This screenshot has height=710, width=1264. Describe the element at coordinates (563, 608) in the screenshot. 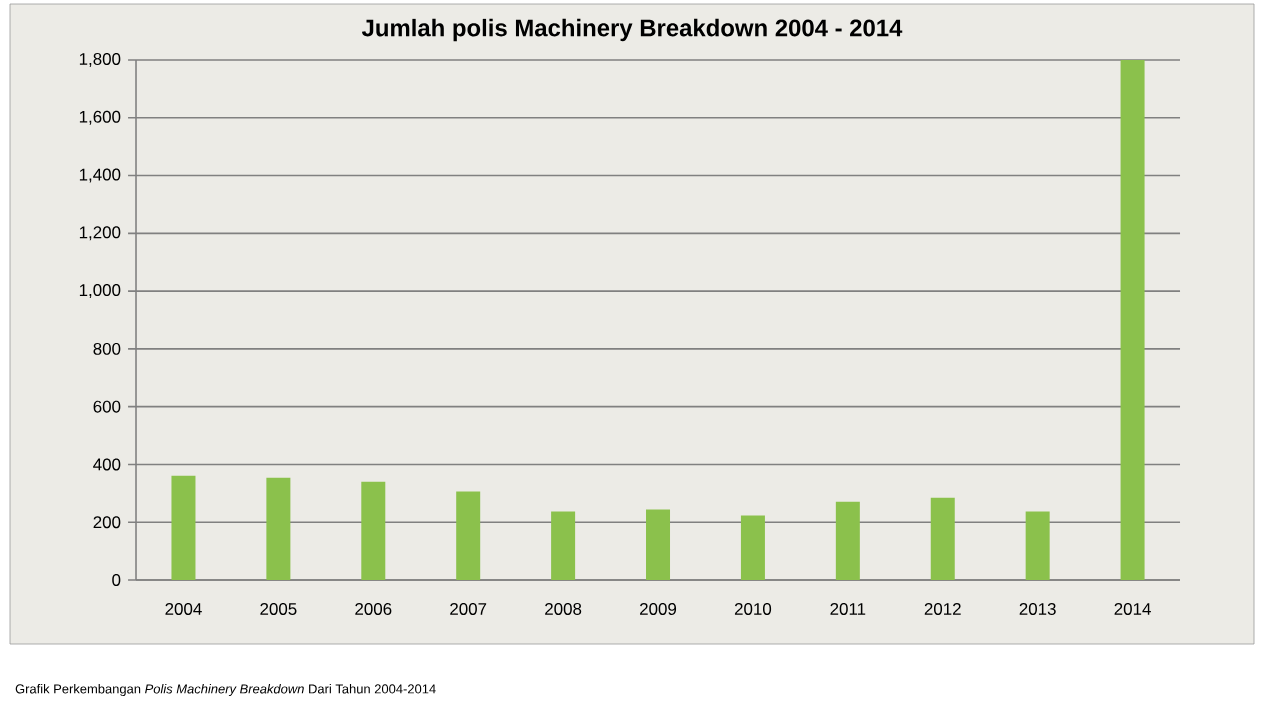

I see `x-tick-label: 2008` at that location.